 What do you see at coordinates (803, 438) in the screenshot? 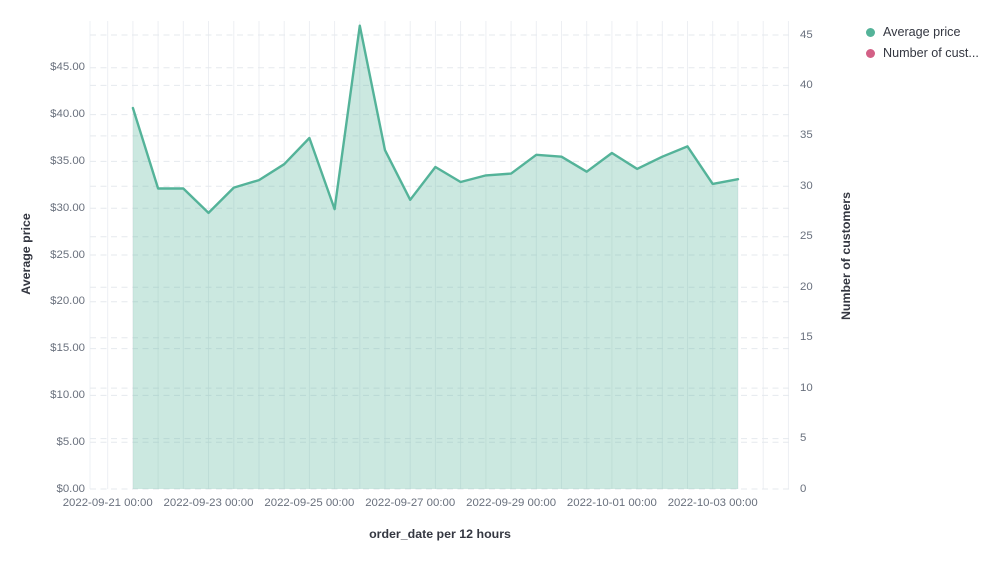
I see `y-right-tick-label: 5` at bounding box center [803, 438].